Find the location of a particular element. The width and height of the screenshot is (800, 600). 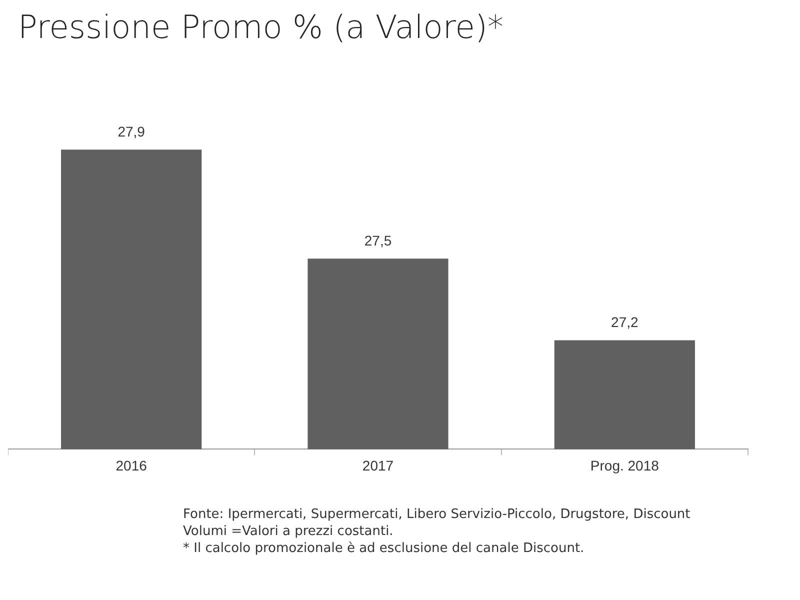

chart-title: Pressione Promo % (a Valore)* is located at coordinates (261, 27).